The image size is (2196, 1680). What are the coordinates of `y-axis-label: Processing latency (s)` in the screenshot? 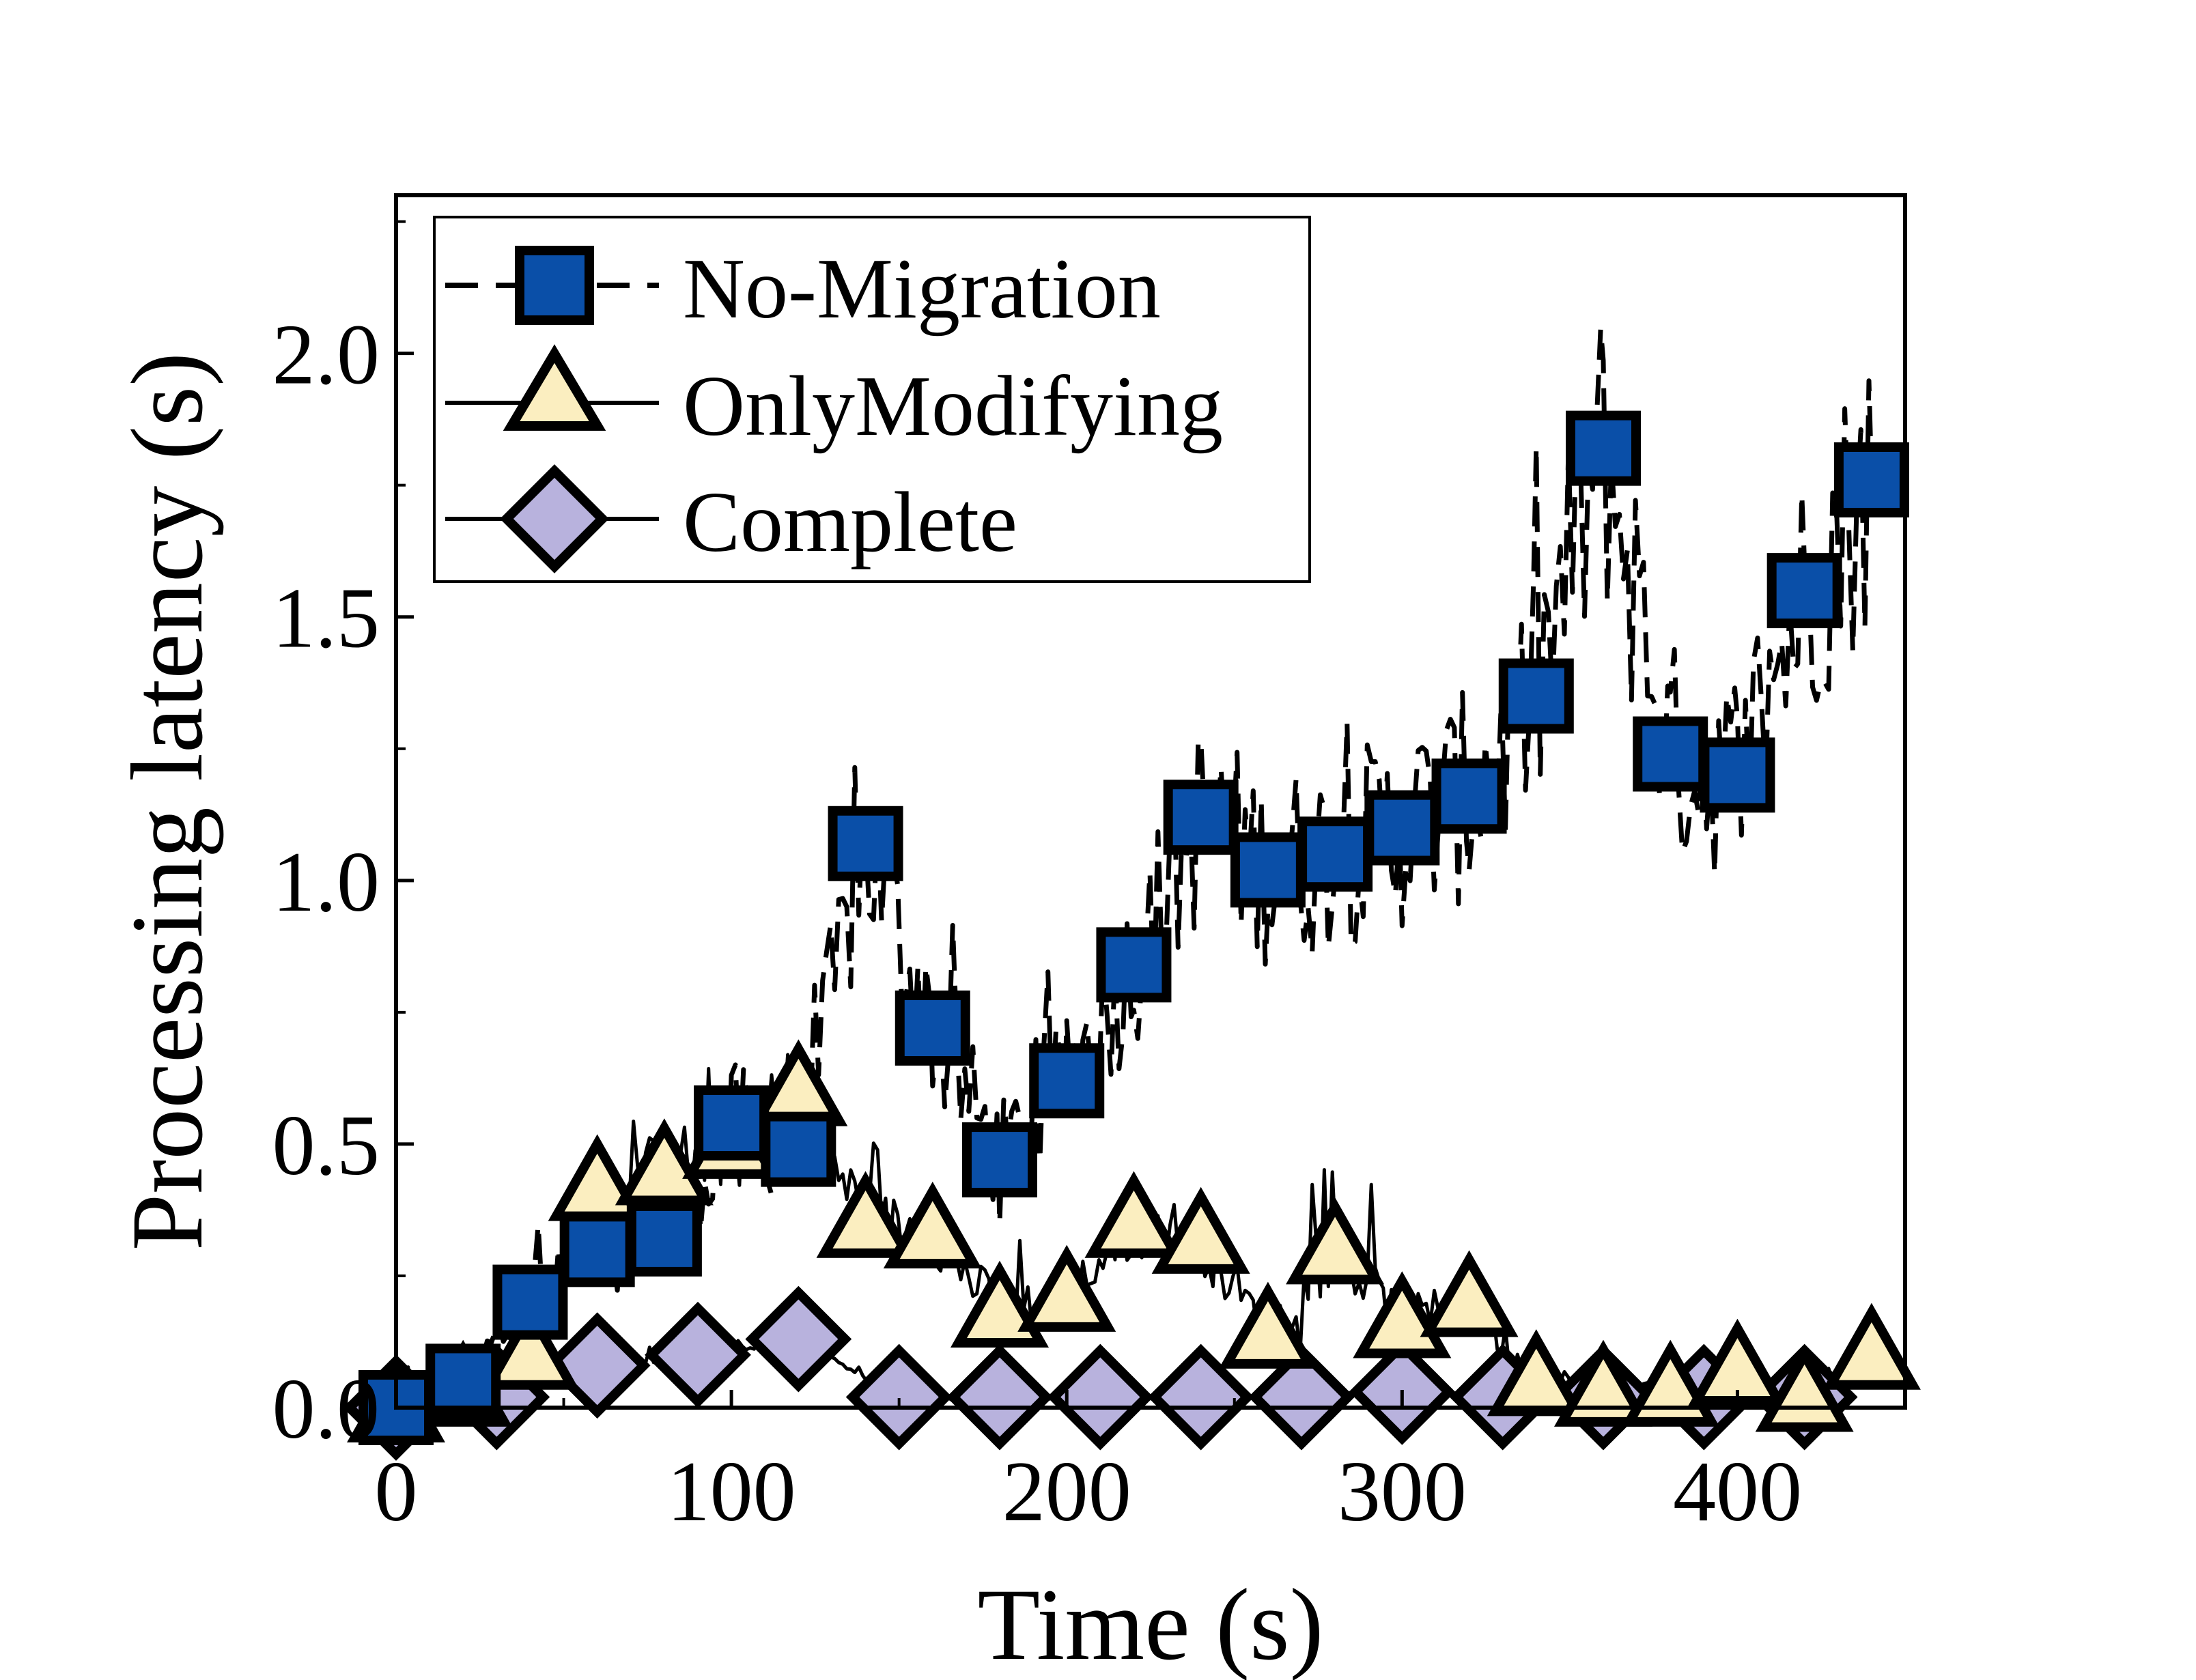 It's located at (167, 801).